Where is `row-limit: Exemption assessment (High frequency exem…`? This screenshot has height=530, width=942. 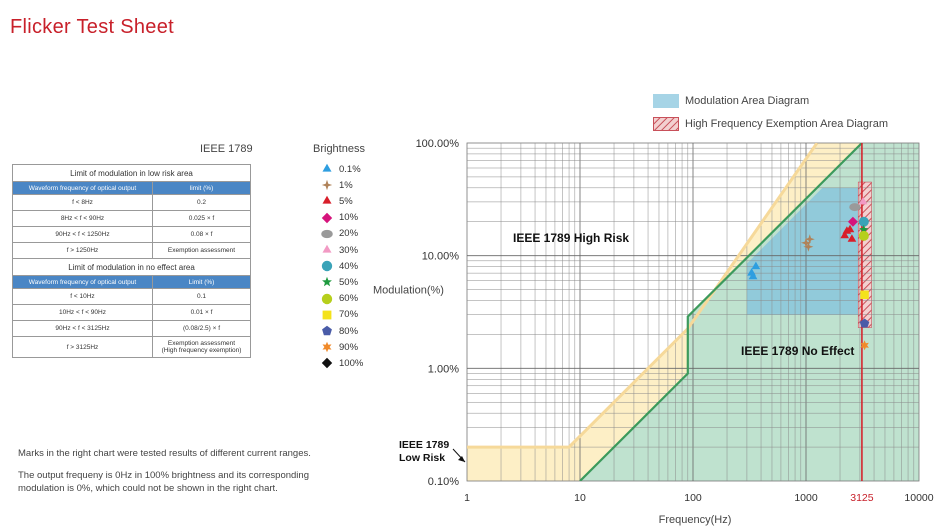
row-limit: Exemption assessment (High frequency exem… is located at coordinates (201, 347).